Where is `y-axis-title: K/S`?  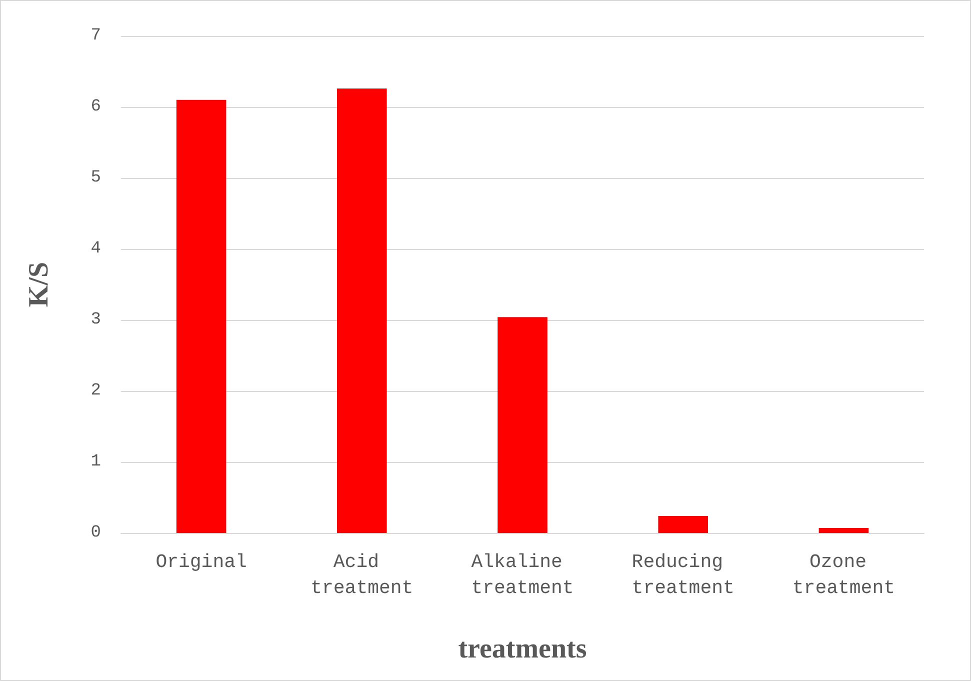 y-axis-title: K/S is located at coordinates (39, 285).